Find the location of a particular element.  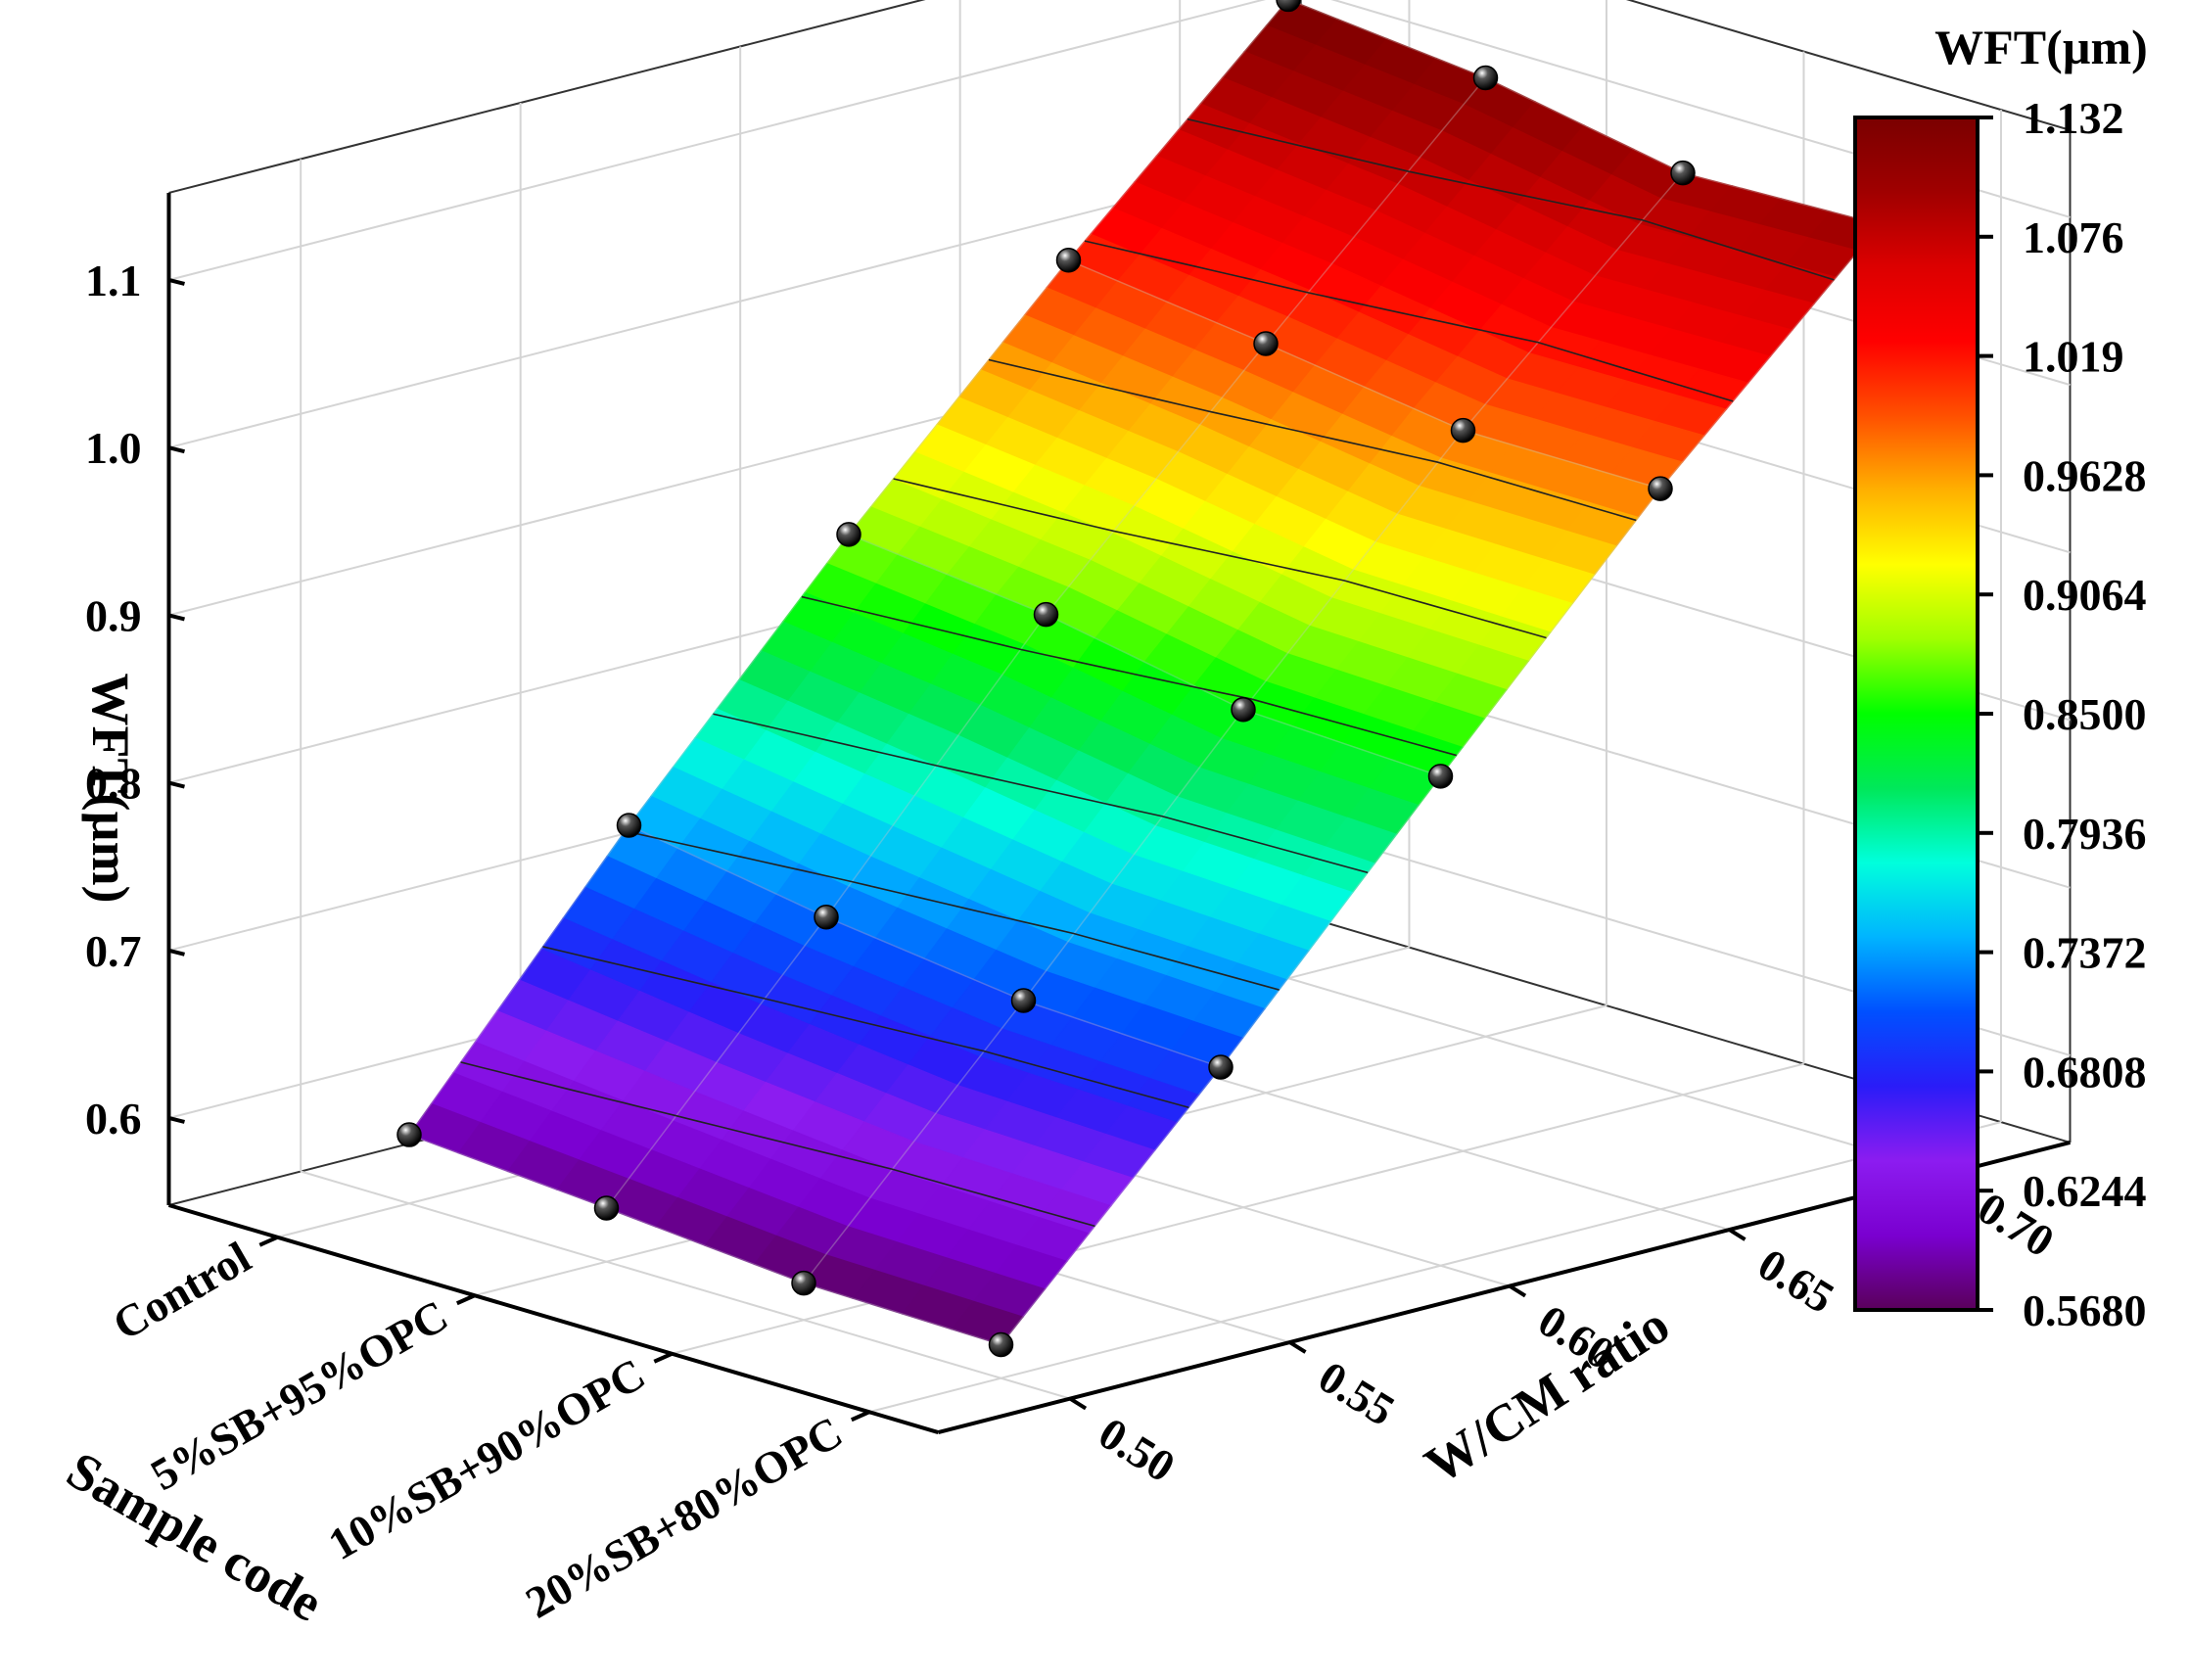

z-gridline is located at coordinates (1119, 140).